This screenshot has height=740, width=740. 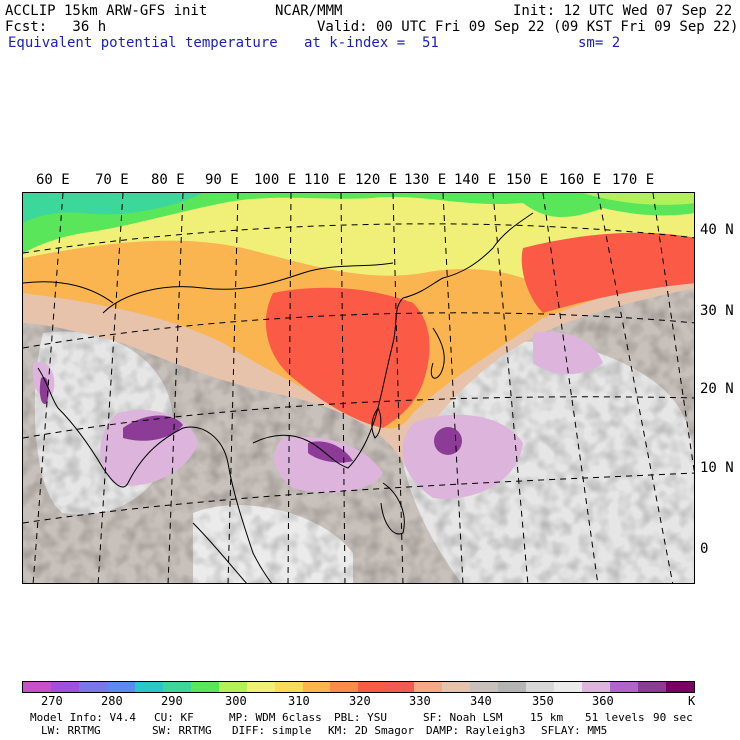 I want to click on lon-label: 80 E, so click(x=168, y=180).